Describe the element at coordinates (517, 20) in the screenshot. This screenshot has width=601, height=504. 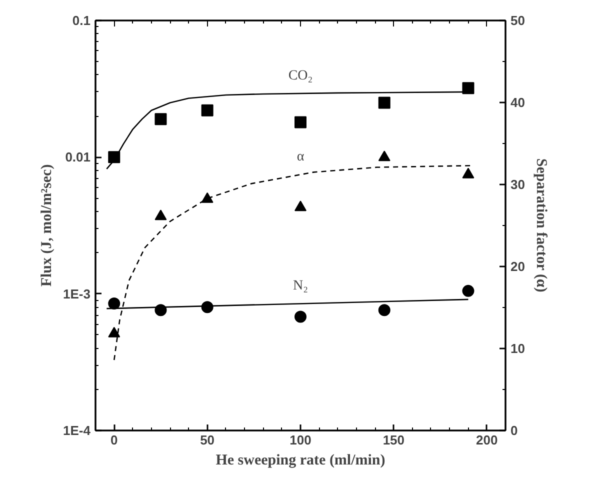
I see `y2-tick-label: 50` at that location.